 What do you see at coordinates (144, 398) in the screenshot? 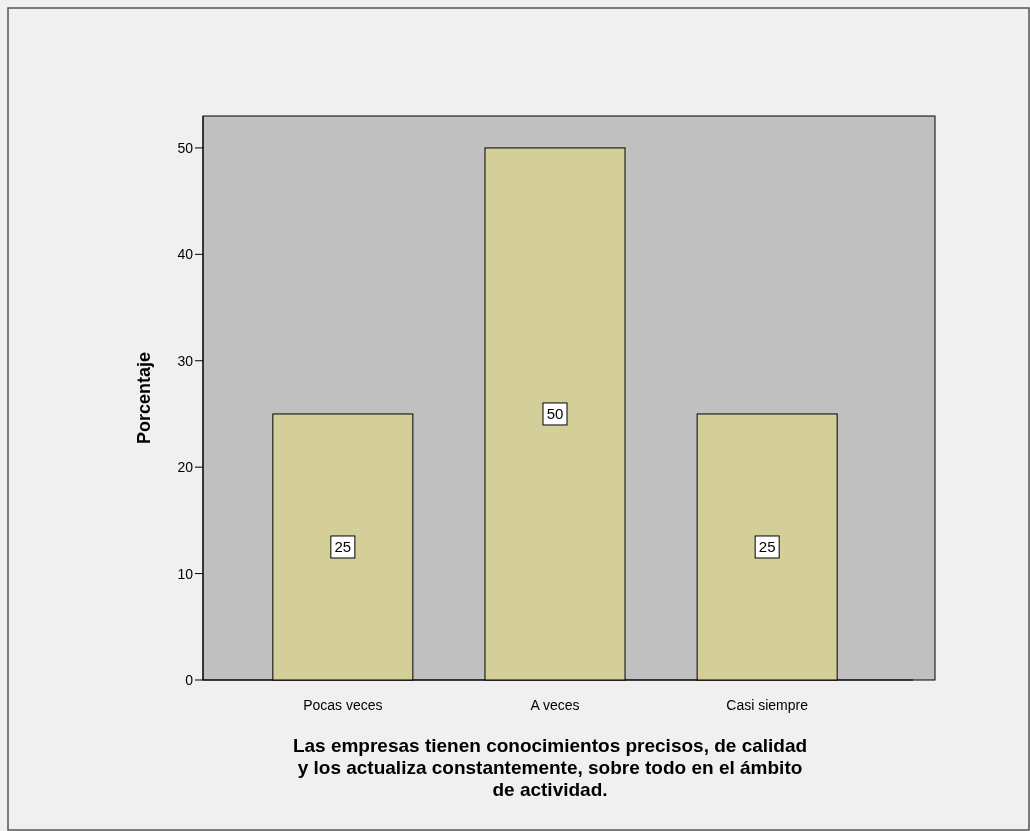
I see `y-axis-title: Porcentaje` at bounding box center [144, 398].